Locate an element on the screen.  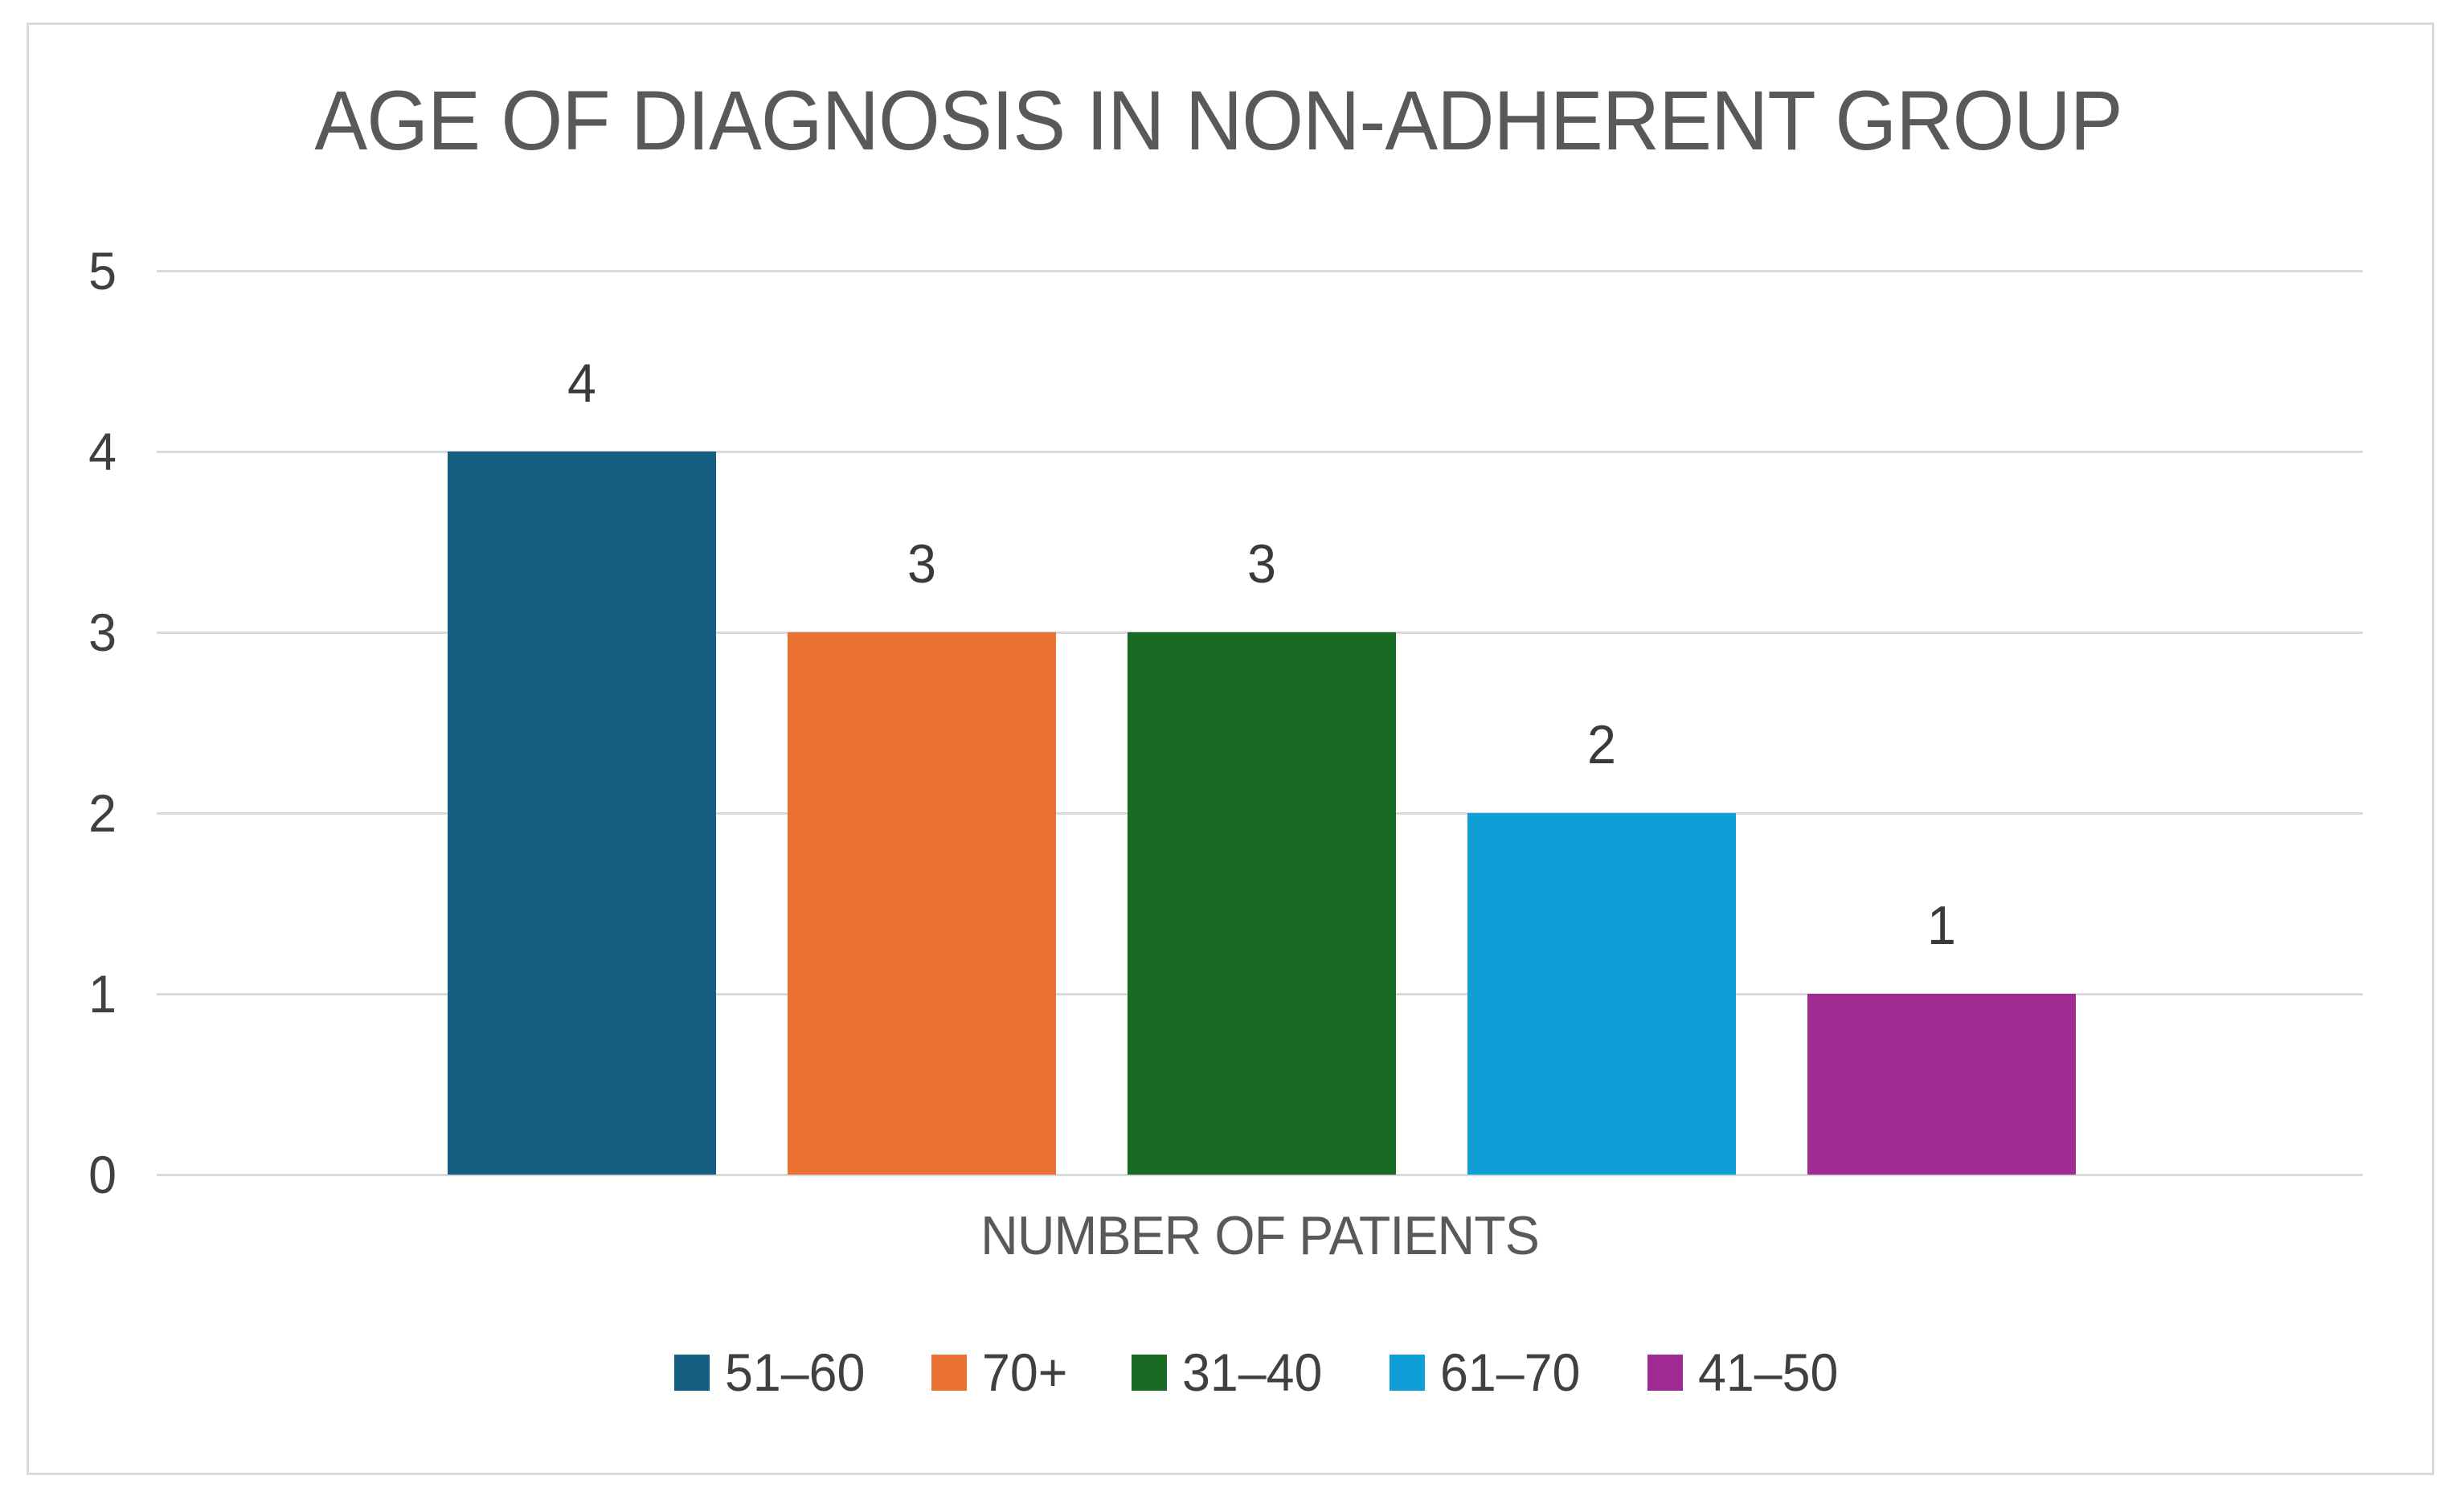
bar-51–60 is located at coordinates (582, 813).